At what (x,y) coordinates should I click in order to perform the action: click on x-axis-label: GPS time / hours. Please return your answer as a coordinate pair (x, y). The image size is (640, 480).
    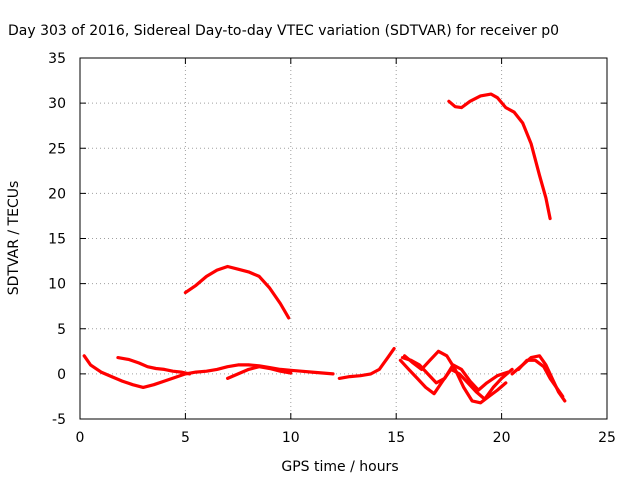
    Looking at the image, I should click on (339, 467).